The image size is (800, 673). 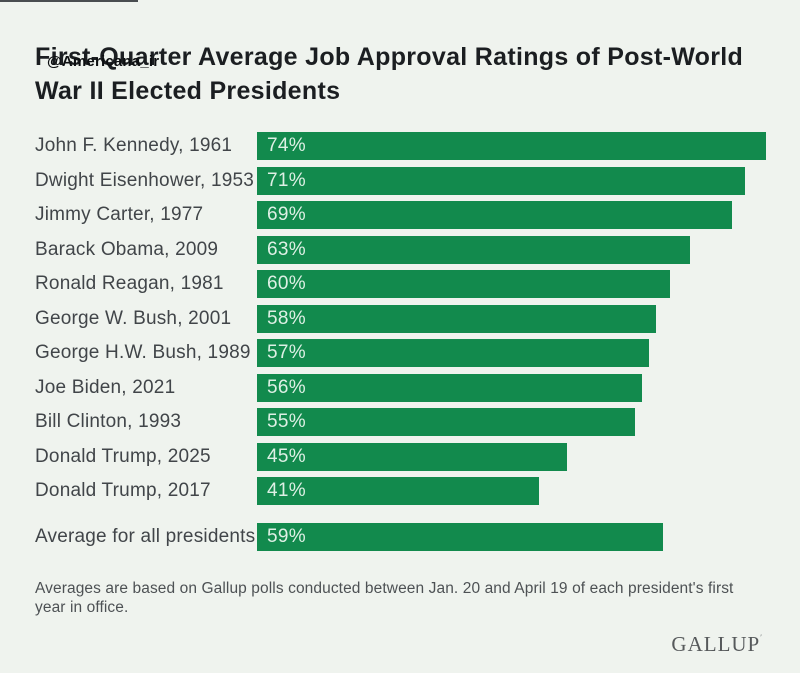 What do you see at coordinates (501, 180) in the screenshot?
I see `approval-bar: 71%` at bounding box center [501, 180].